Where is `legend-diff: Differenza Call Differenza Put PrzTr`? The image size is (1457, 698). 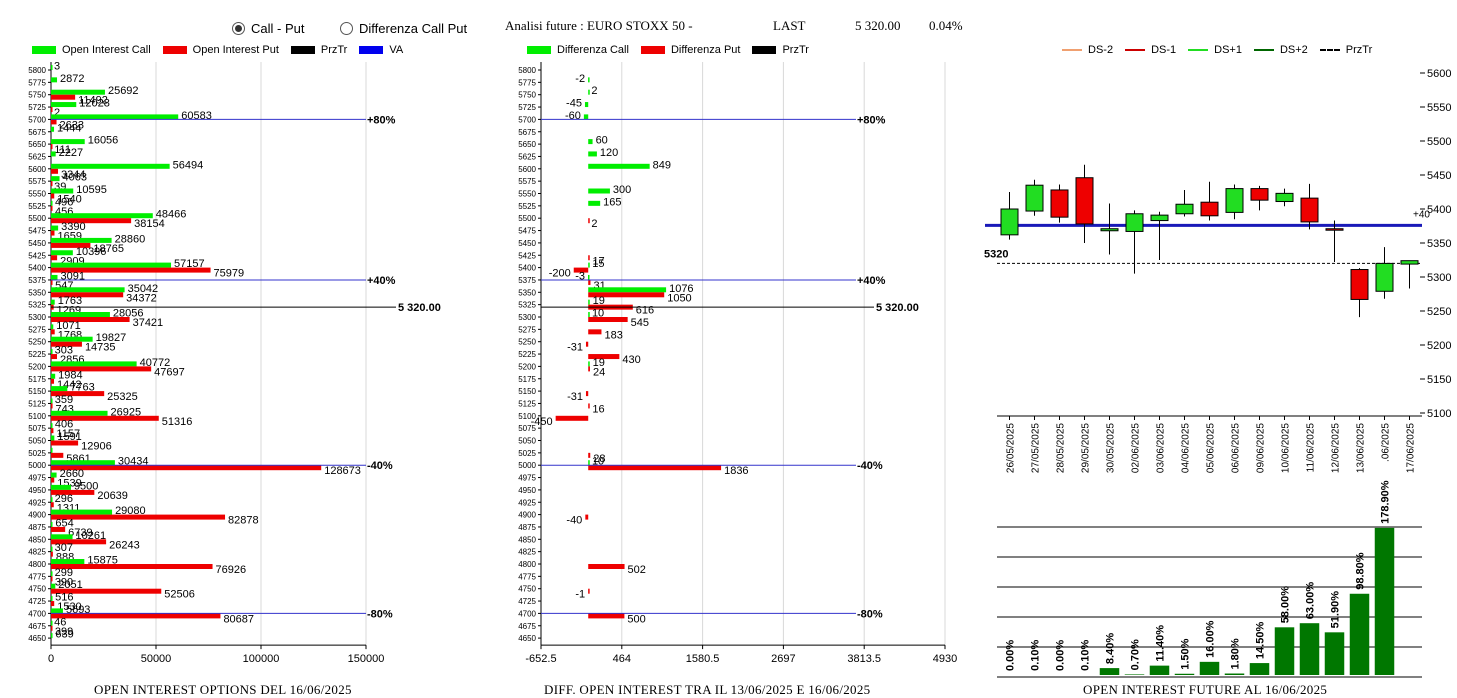 legend-diff: Differenza Call Differenza Put PrzTr is located at coordinates (674, 50).